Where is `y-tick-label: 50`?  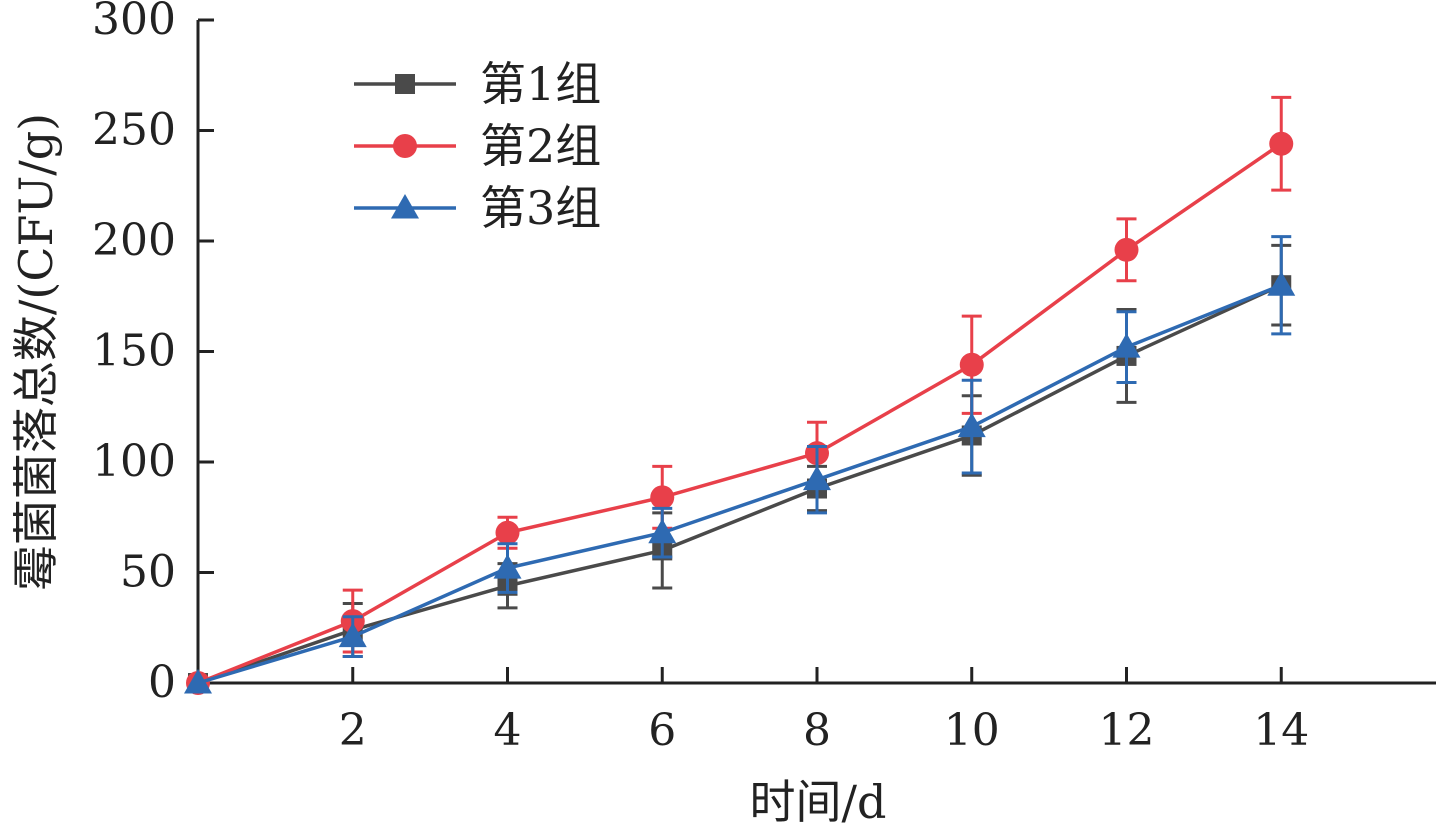 y-tick-label: 50 is located at coordinates (148, 572).